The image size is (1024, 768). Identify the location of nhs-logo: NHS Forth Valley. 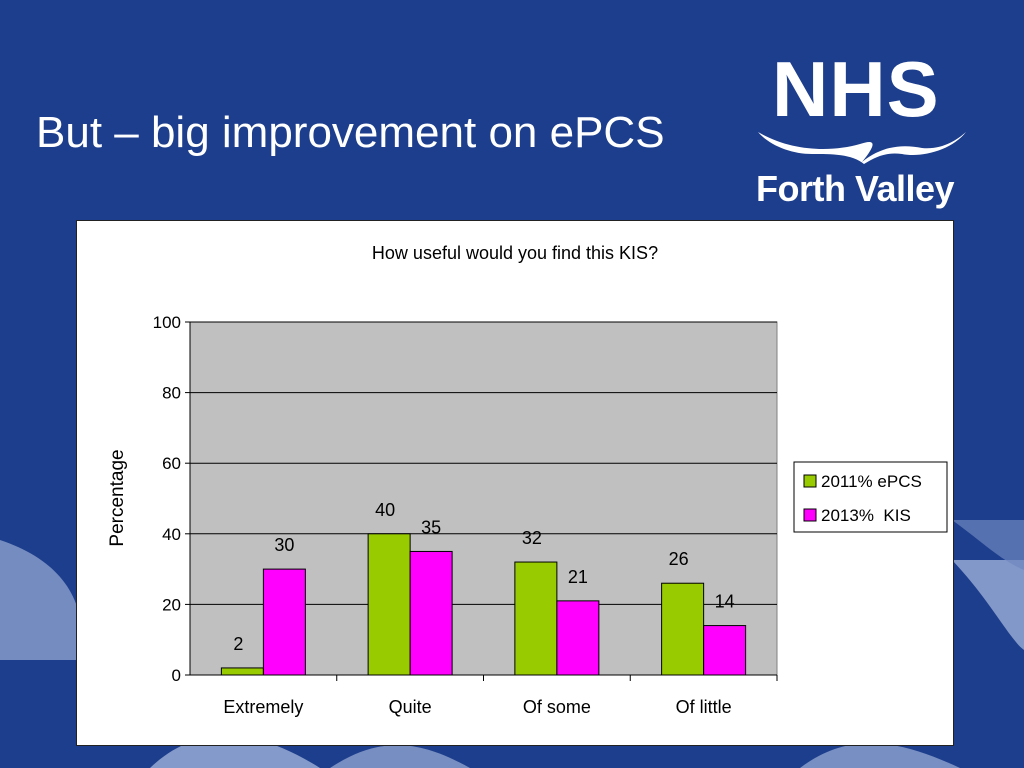
(862, 133).